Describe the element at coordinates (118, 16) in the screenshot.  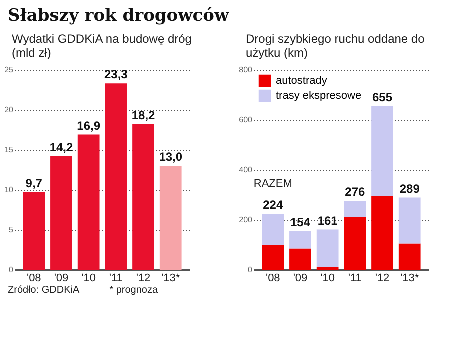
I see `chart-title: Słabszy rok drogowców` at that location.